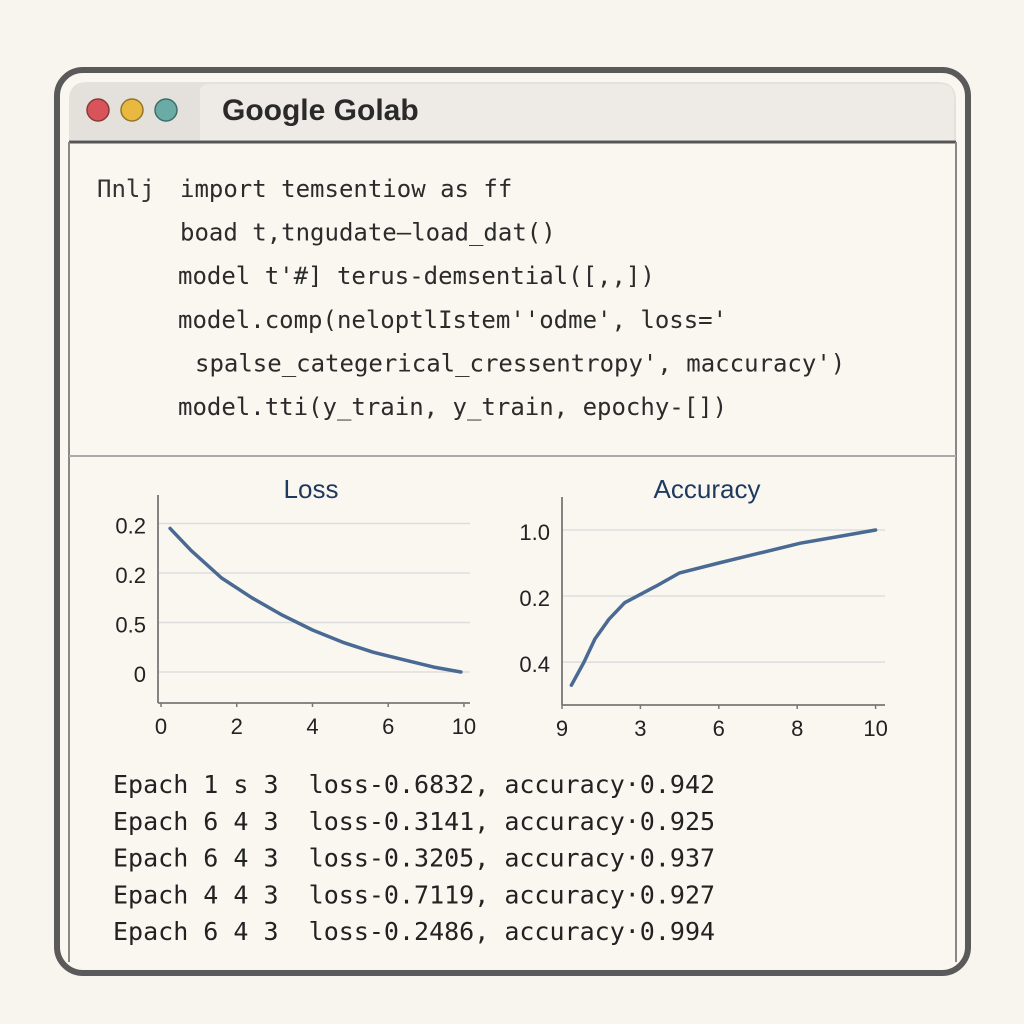  I want to click on x-tick-label: 8, so click(797, 728).